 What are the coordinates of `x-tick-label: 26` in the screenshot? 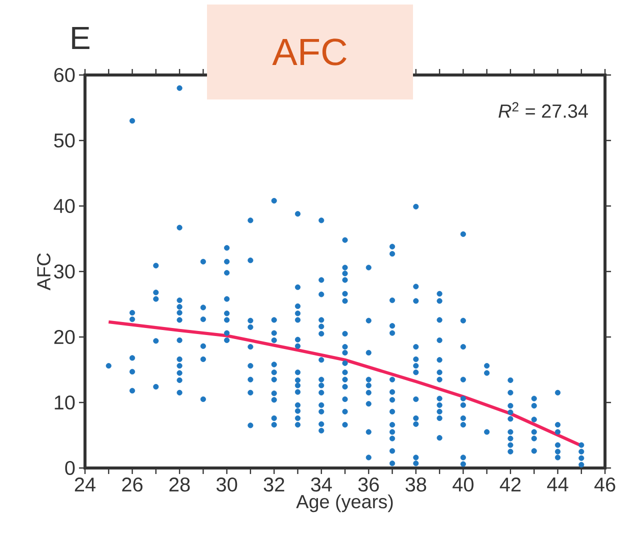 It's located at (132, 485).